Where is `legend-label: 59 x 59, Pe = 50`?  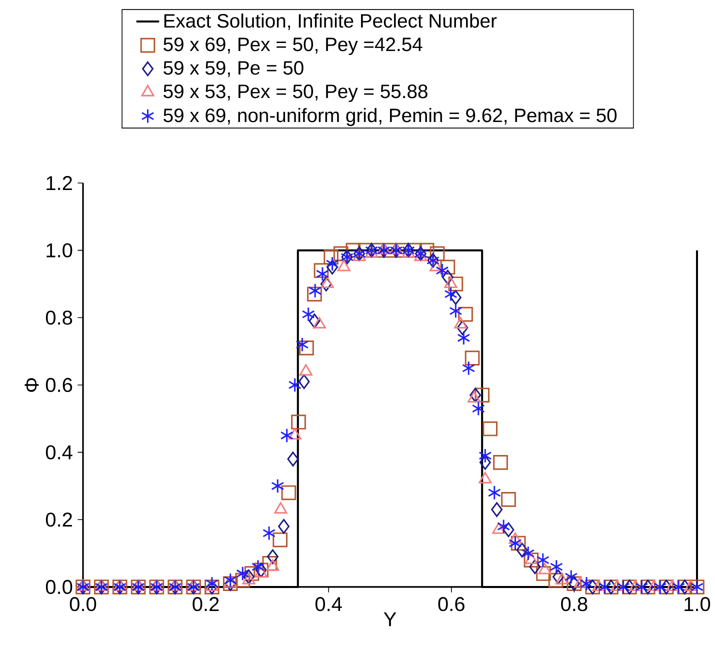 legend-label: 59 x 59, Pe = 50 is located at coordinates (234, 69).